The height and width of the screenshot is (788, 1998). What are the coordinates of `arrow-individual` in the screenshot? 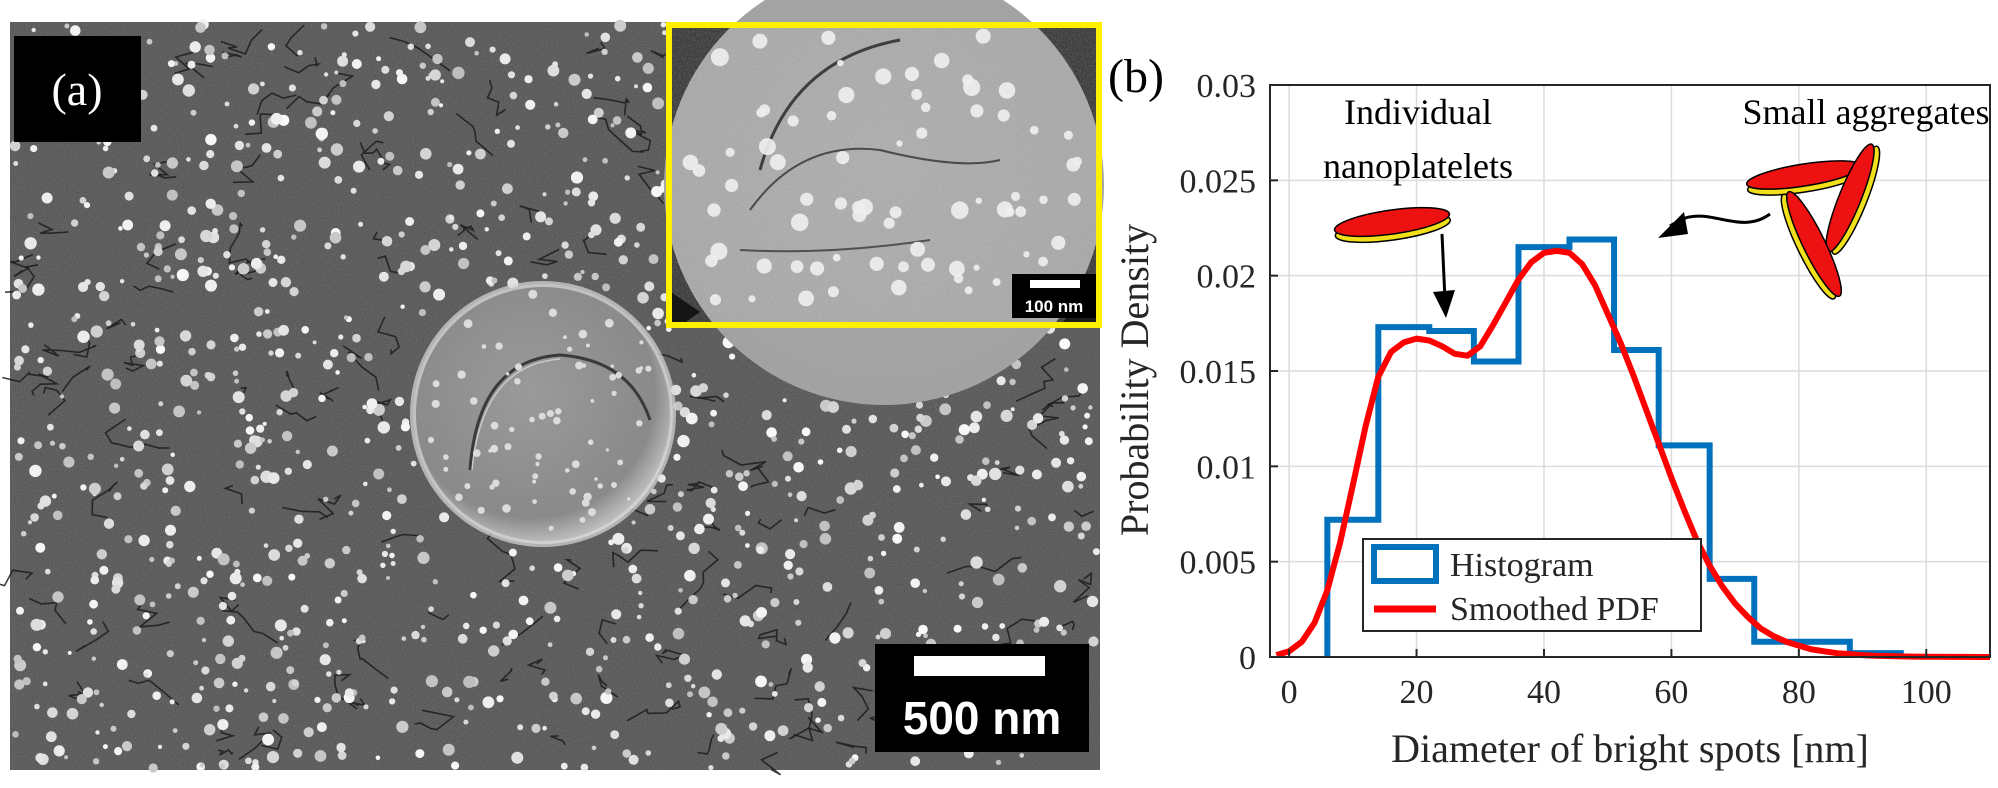 It's located at (1443, 267).